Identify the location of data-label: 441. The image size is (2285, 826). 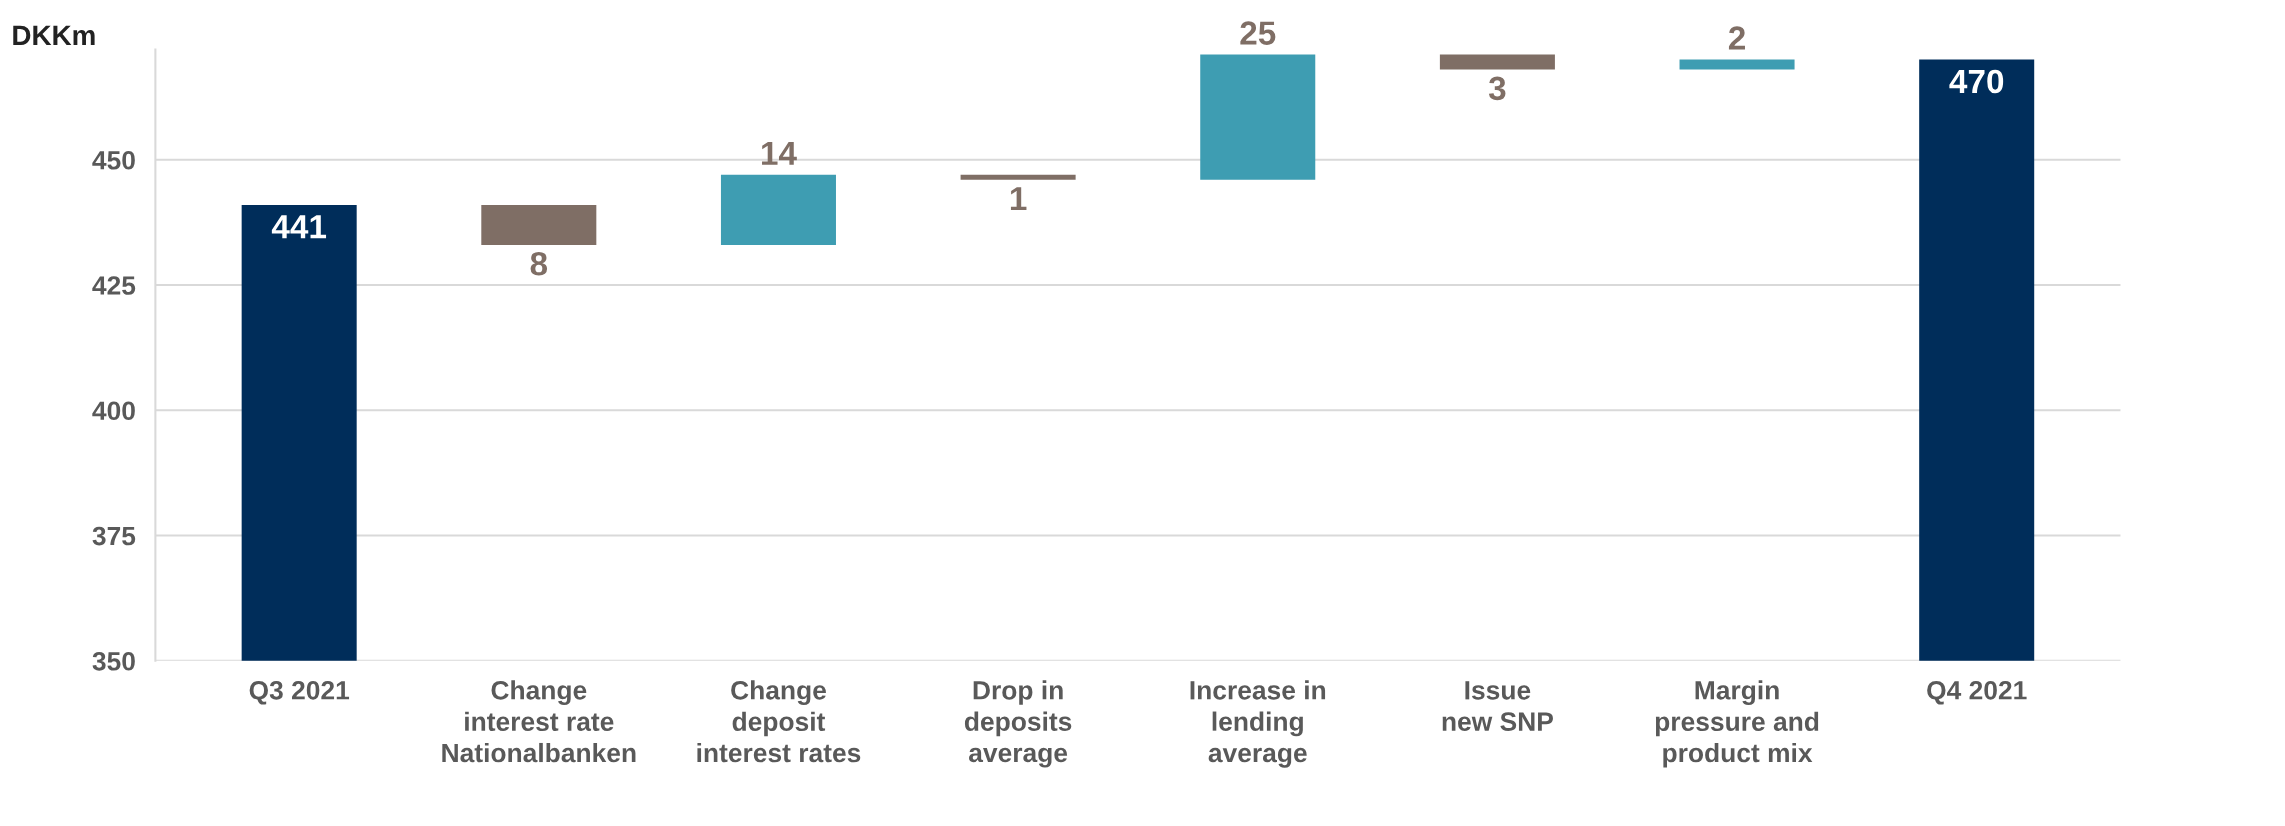
(299, 227).